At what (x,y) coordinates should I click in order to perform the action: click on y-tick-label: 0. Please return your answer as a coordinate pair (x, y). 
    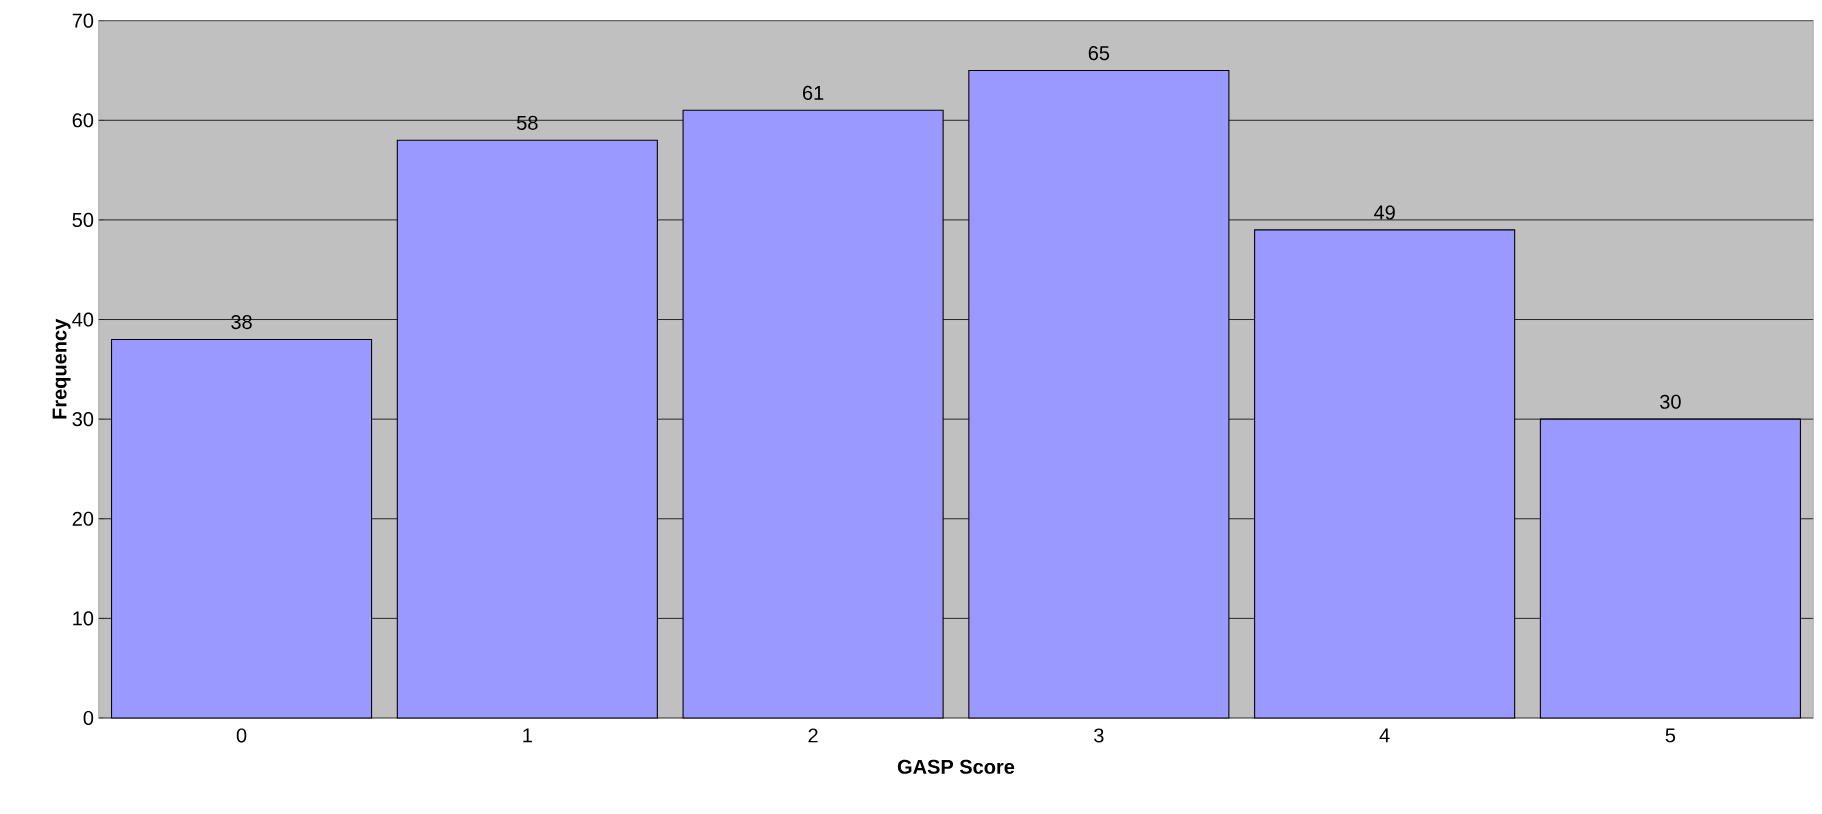
    Looking at the image, I should click on (88, 718).